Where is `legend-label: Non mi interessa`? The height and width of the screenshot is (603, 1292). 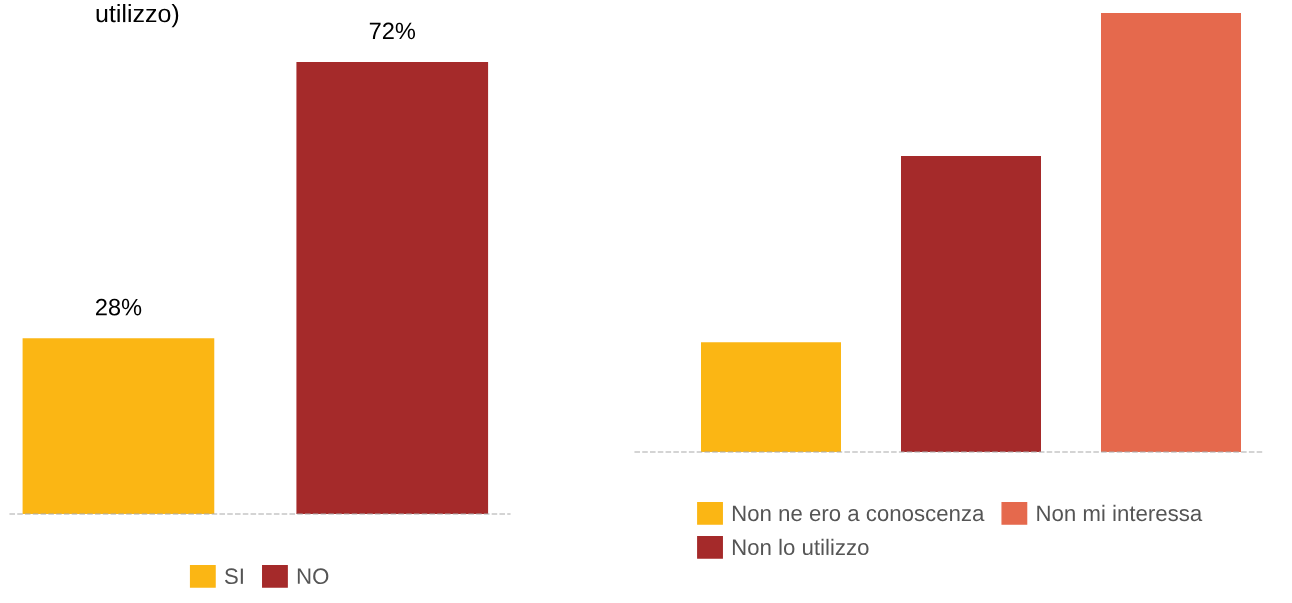
legend-label: Non mi interessa is located at coordinates (1120, 513).